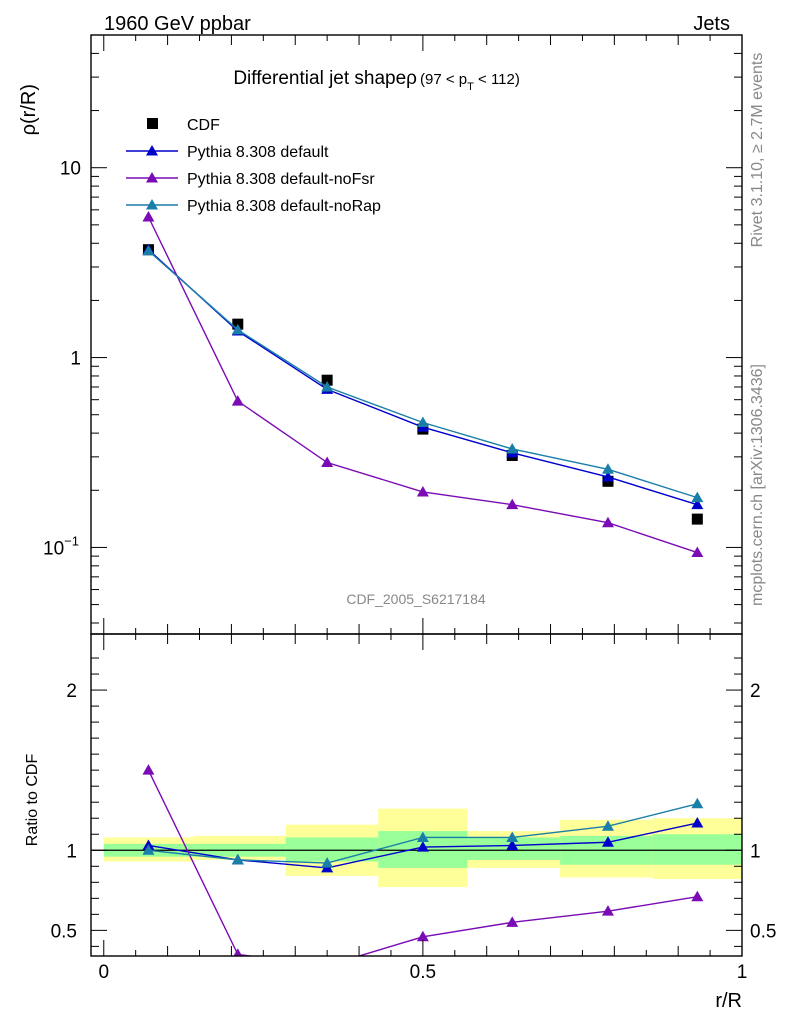  Describe the element at coordinates (177, 24) in the screenshot. I see `energy-label: 1960 GeV ppbar` at that location.